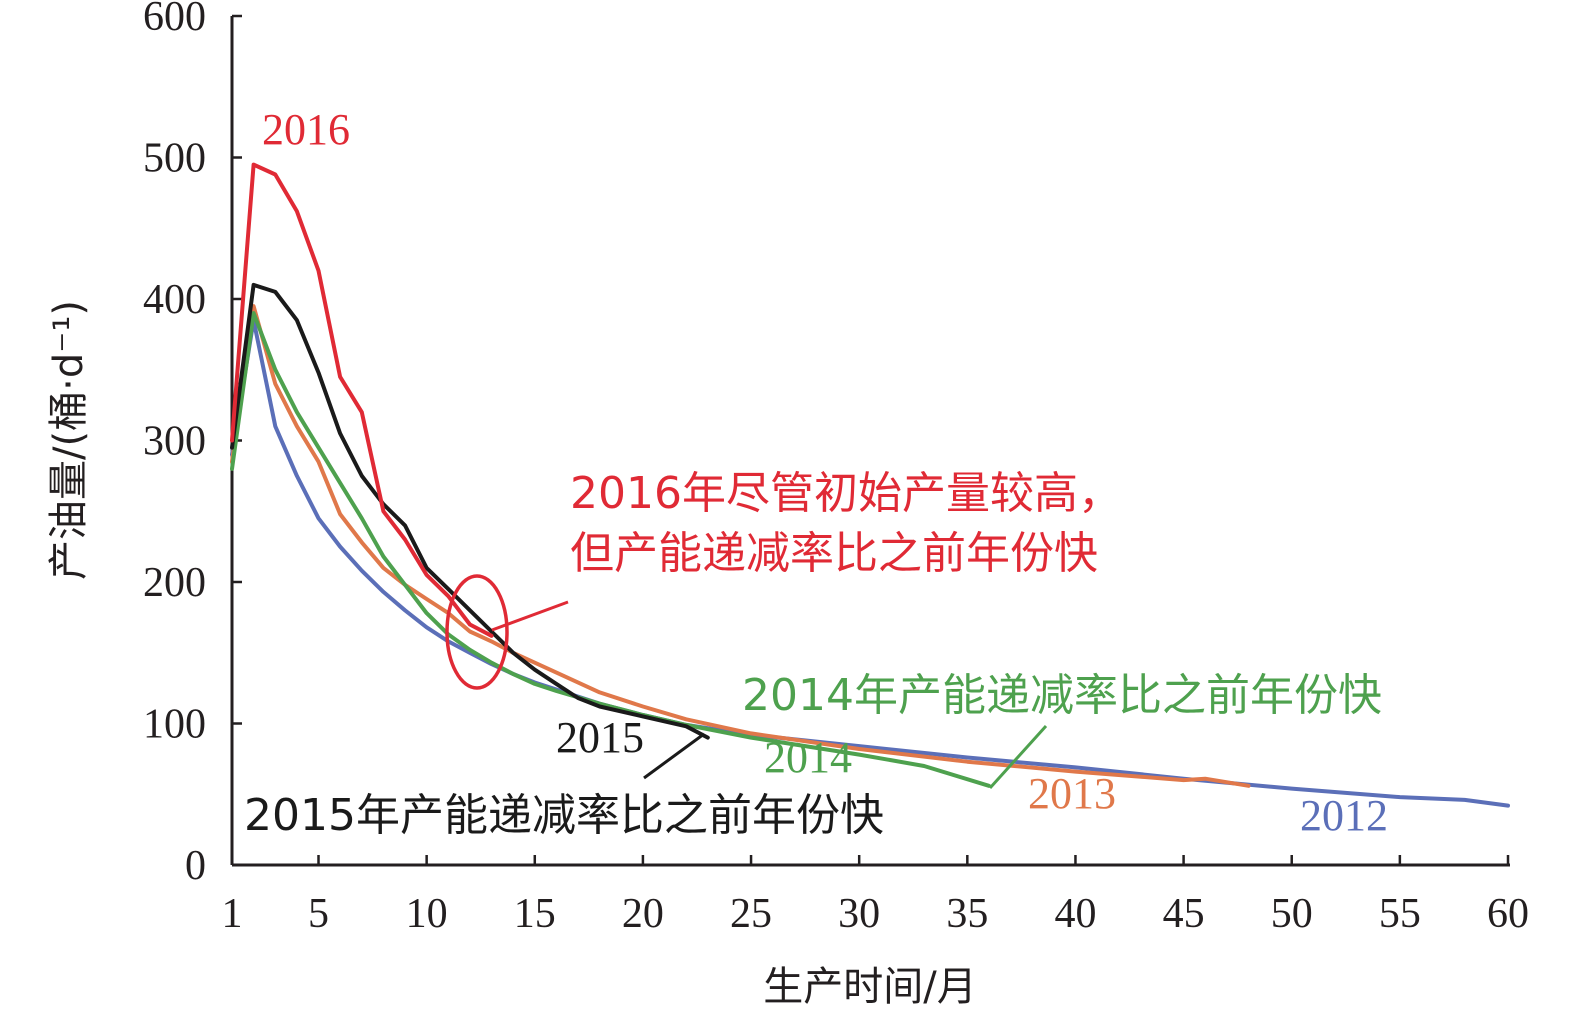 Image resolution: width=1575 pixels, height=1024 pixels. What do you see at coordinates (1400, 914) in the screenshot?
I see `x-tick-label-55: 55` at bounding box center [1400, 914].